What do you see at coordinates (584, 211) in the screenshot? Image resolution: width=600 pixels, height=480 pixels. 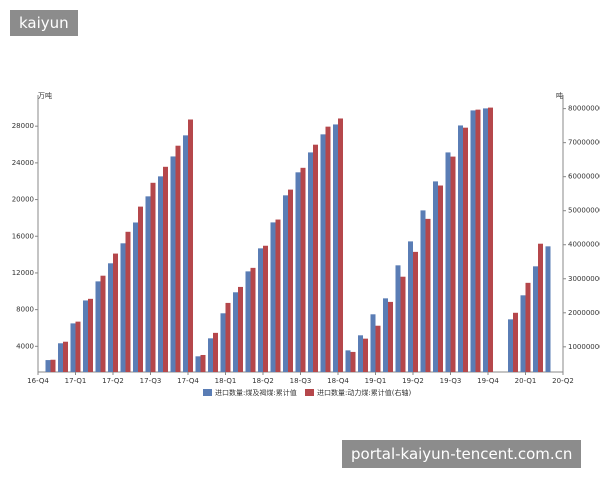 I see `y2-tick-label: 50000000` at bounding box center [584, 211].